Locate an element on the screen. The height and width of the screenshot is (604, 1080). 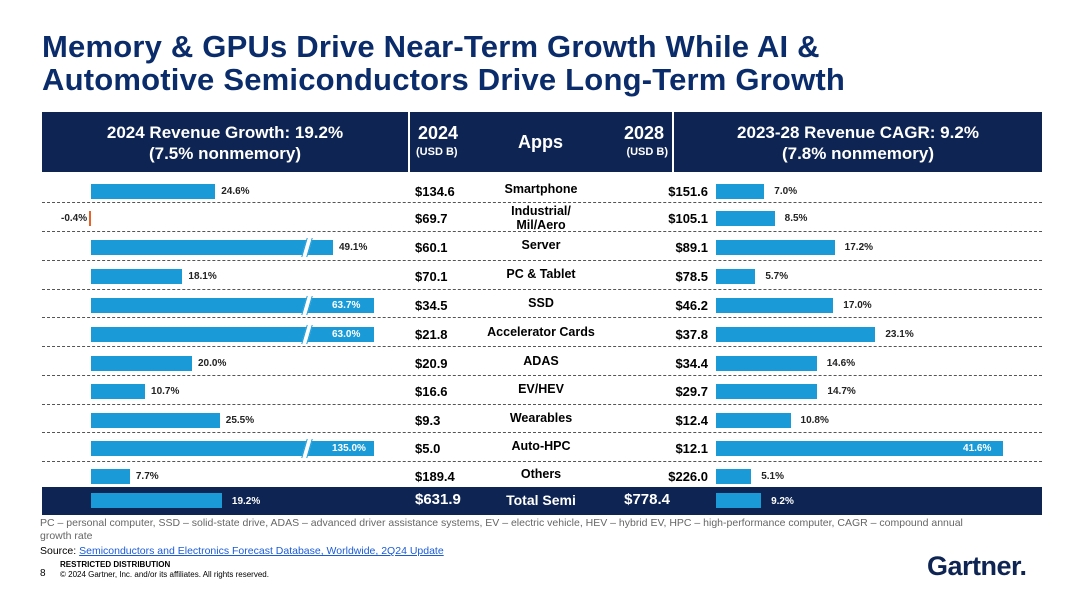
cagr-label: 8.5% is located at coordinates (796, 218).